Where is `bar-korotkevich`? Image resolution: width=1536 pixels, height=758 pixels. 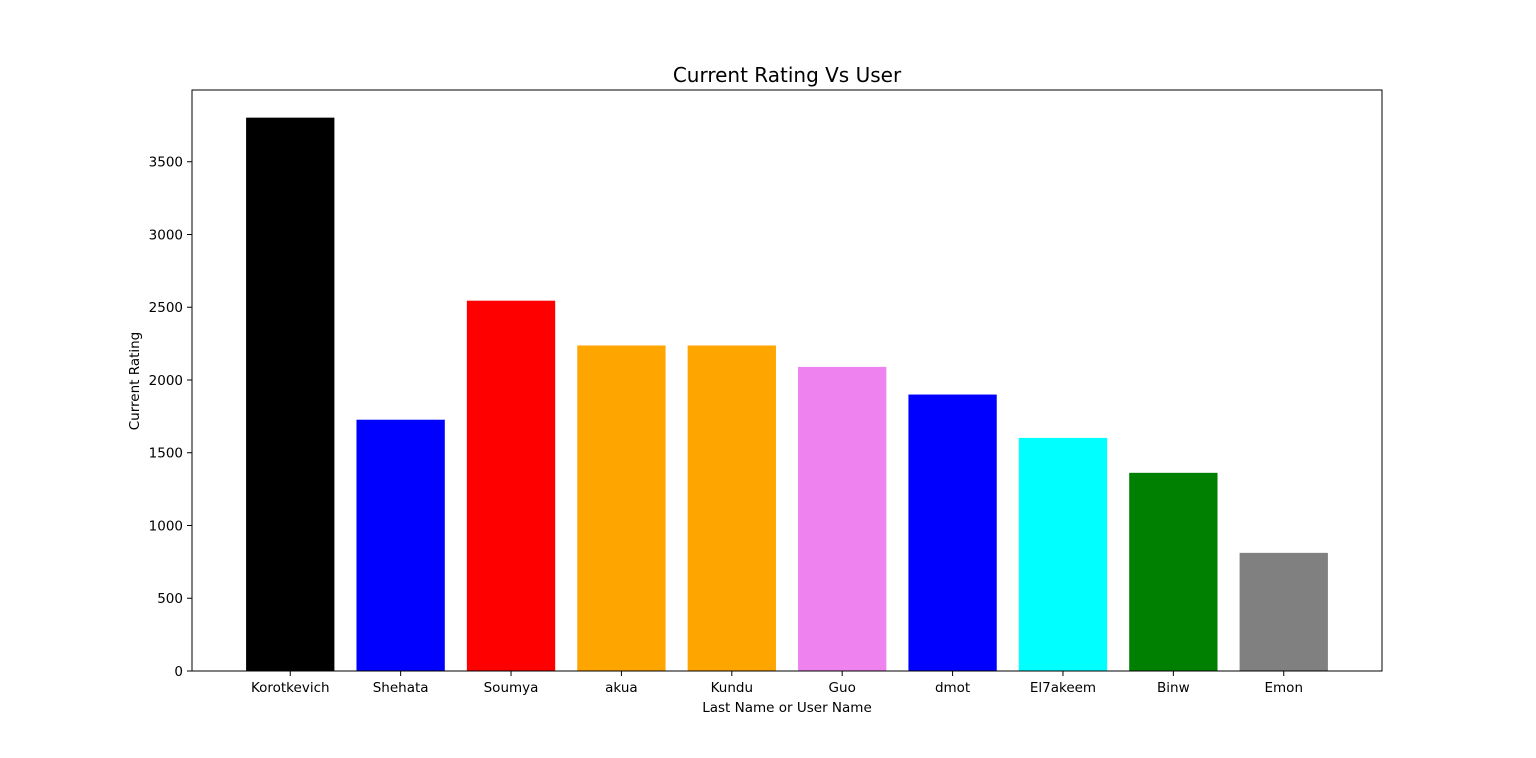
bar-korotkevich is located at coordinates (290, 394).